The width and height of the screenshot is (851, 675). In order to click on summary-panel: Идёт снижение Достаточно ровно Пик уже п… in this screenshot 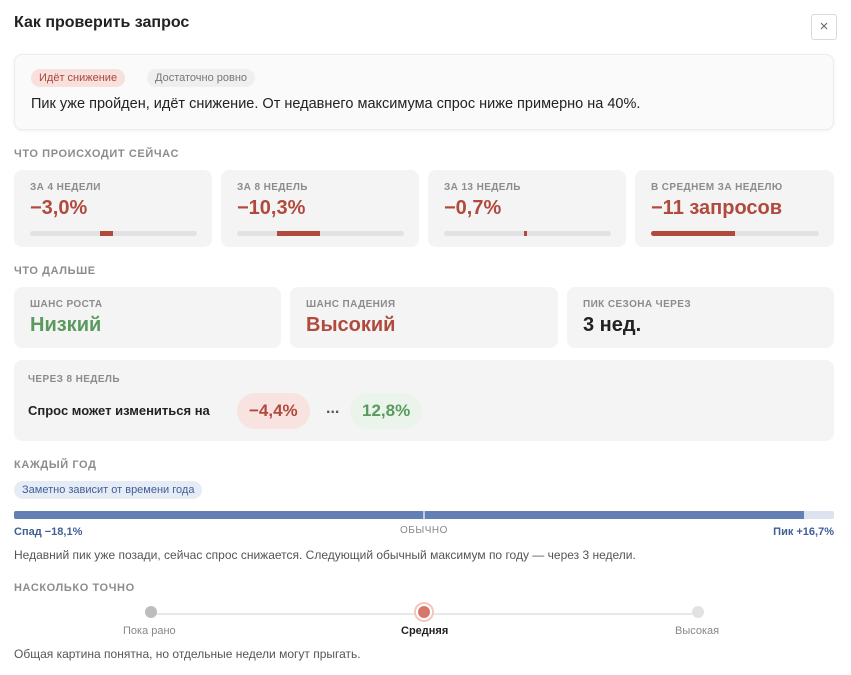, I will do `click(424, 92)`.